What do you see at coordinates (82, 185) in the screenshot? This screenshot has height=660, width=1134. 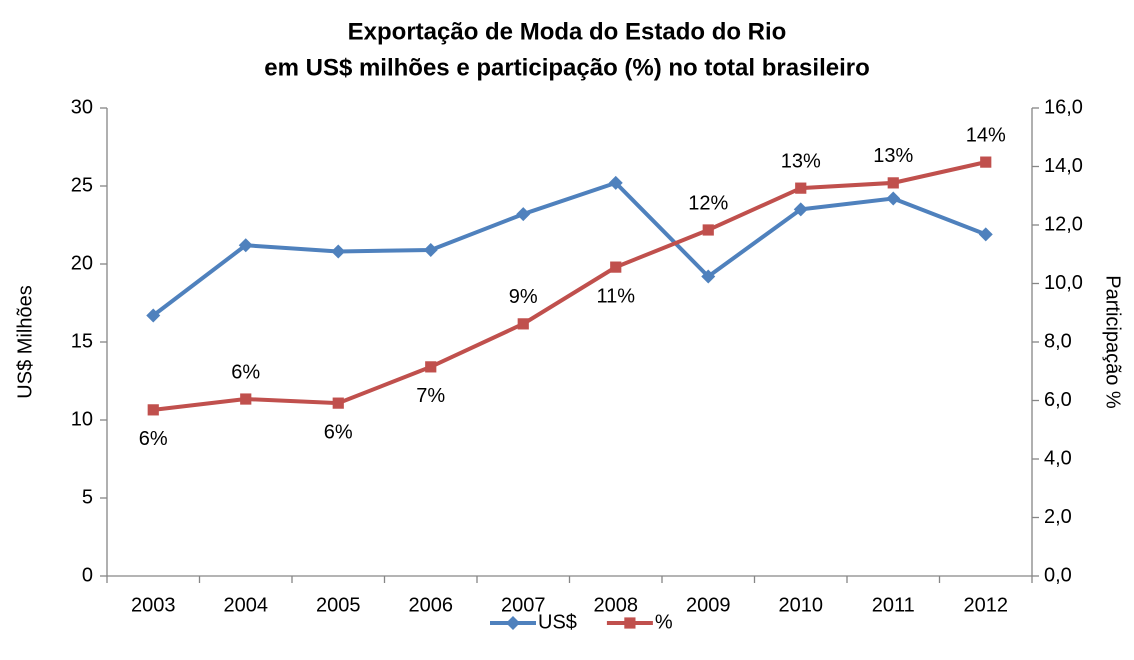 I see `y-tick-label: 25` at bounding box center [82, 185].